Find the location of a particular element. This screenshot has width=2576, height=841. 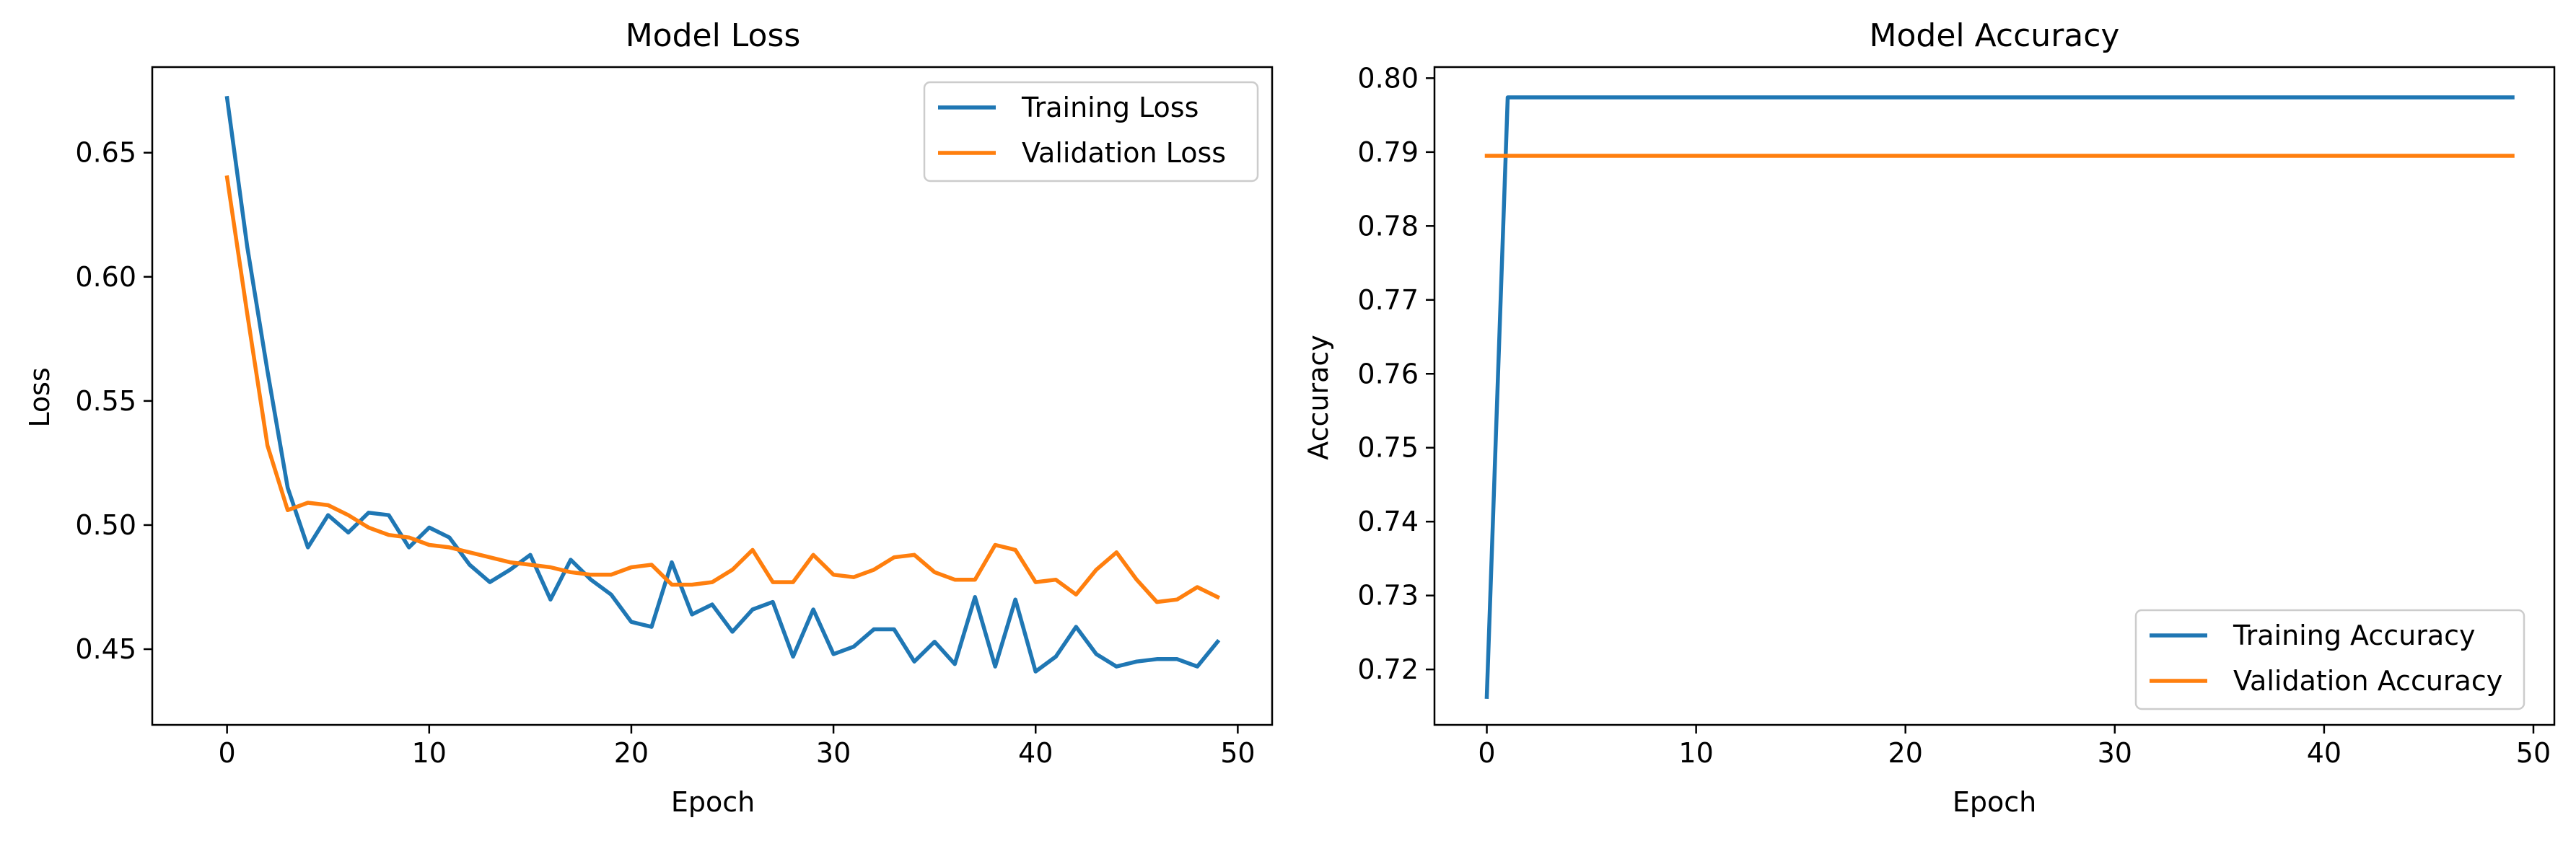

loss-legend-label-training: Training Loss is located at coordinates (1110, 107).